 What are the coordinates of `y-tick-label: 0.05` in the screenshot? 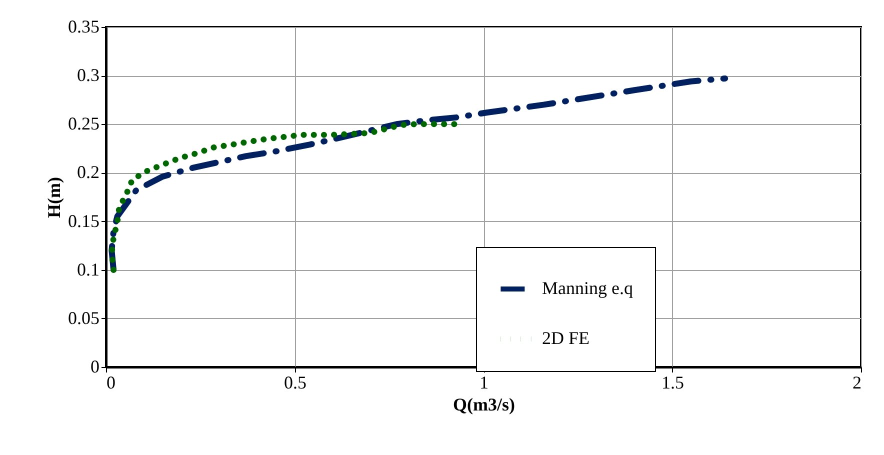 It's located at (84, 318).